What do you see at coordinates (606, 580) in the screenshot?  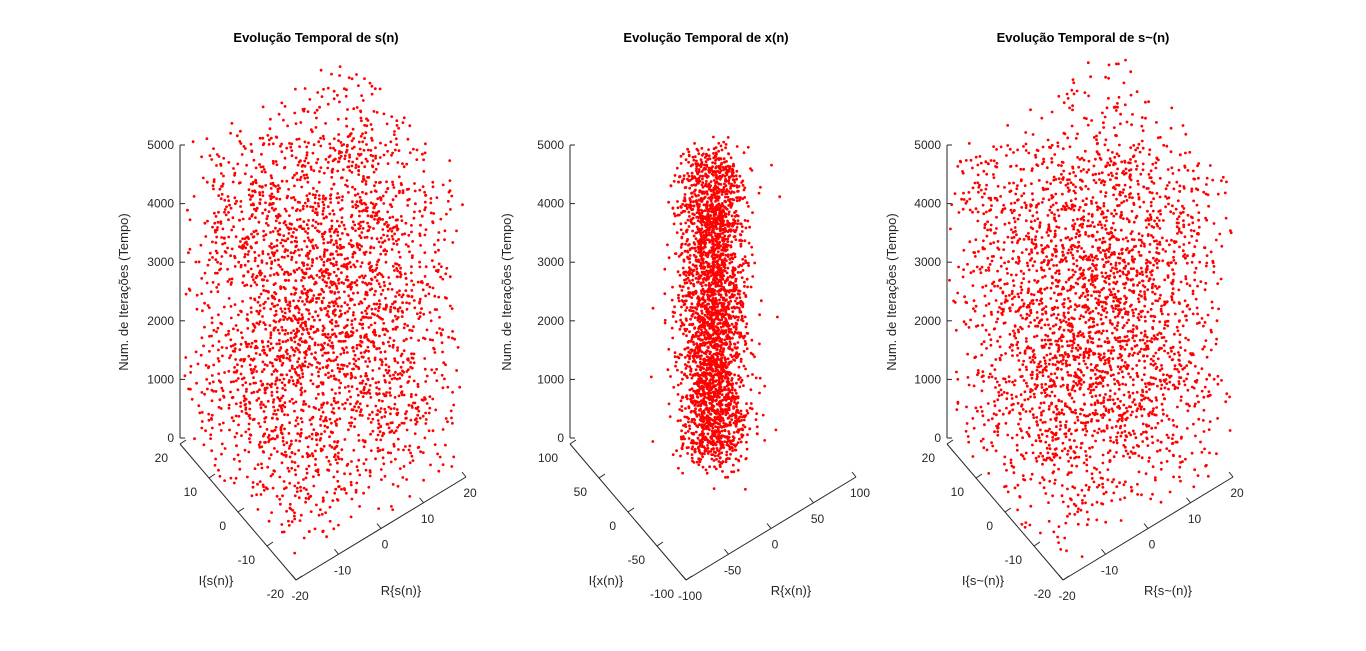 I see `i-axis-label: I{x(n)}` at bounding box center [606, 580].